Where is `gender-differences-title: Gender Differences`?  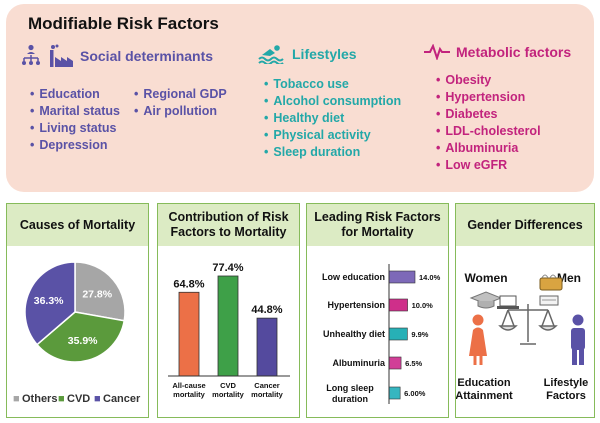
gender-differences-title: Gender Differences is located at coordinates (525, 225).